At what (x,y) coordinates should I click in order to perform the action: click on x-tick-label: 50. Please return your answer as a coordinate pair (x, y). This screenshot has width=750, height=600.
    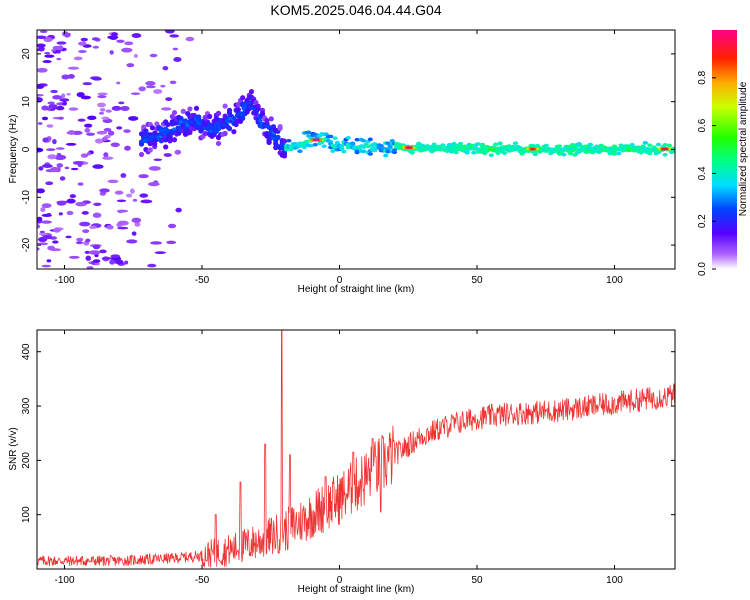
    Looking at the image, I should click on (477, 280).